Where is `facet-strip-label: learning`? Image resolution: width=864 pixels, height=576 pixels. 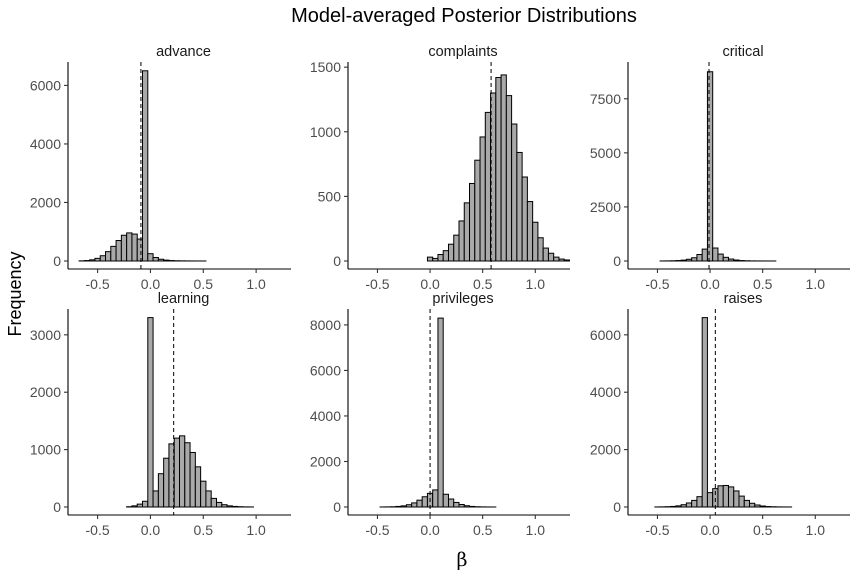 facet-strip-label: learning is located at coordinates (184, 299).